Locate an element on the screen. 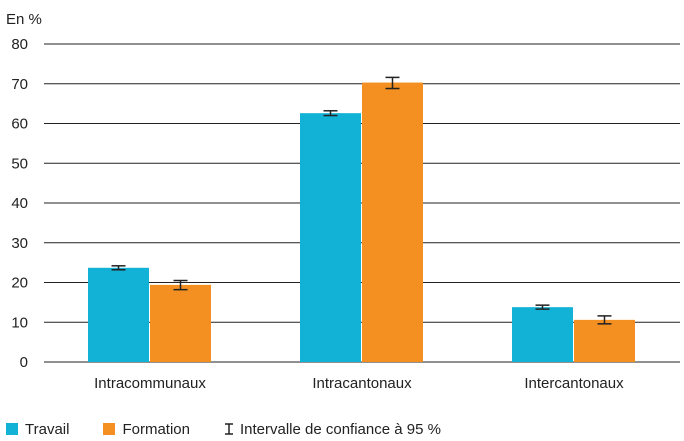 This screenshot has width=684, height=441. y-tick-label: 60 is located at coordinates (19, 124).